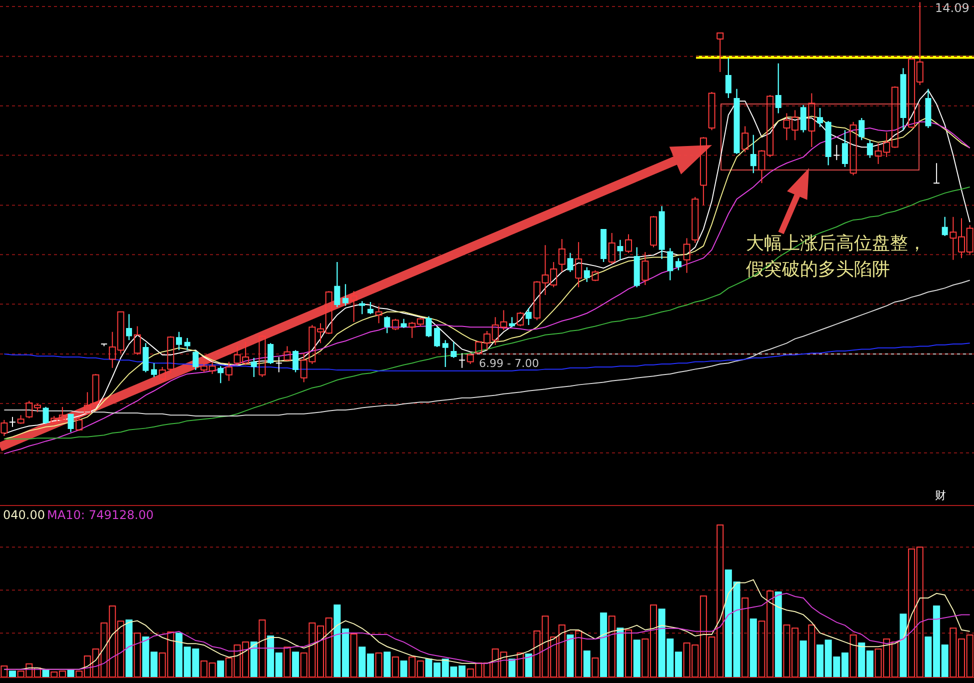 The image size is (974, 683). What do you see at coordinates (836, 243) in the screenshot?
I see `annotation: 大幅上涨后高位盘整，` at bounding box center [836, 243].